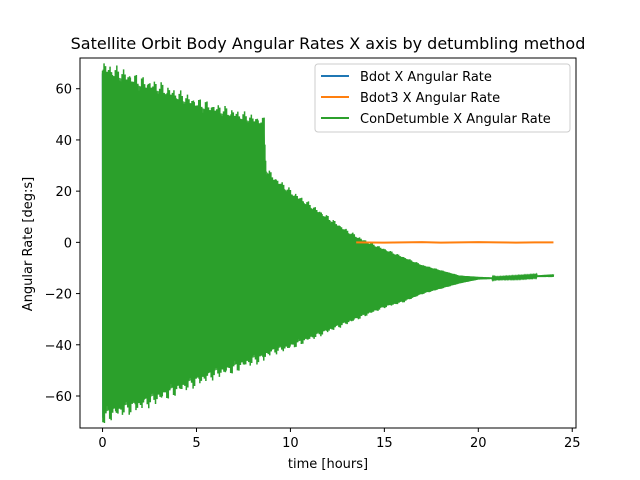 The width and height of the screenshot is (640, 480). What do you see at coordinates (58, 346) in the screenshot?
I see `y-tick-label: −40` at bounding box center [58, 346].